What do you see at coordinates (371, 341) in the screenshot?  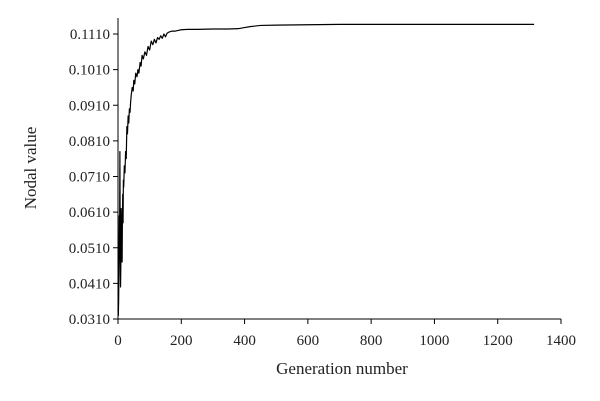 I see `x-tick-label: 800` at bounding box center [371, 341].